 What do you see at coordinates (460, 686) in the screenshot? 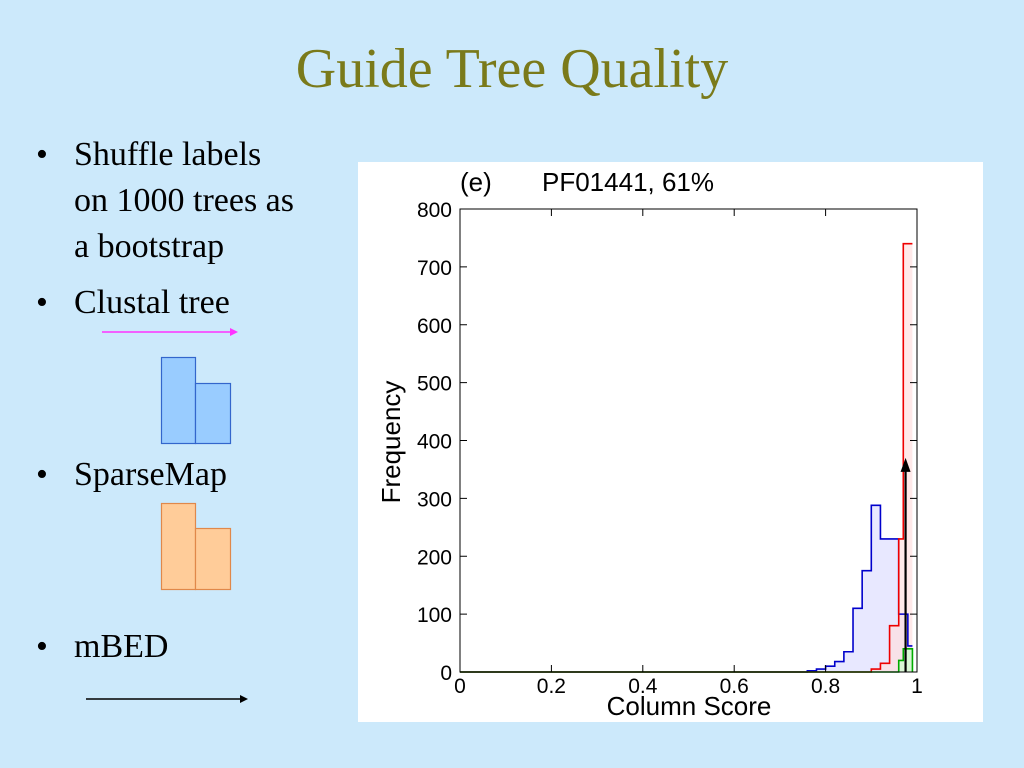
I see `x-tick-label: 0` at bounding box center [460, 686].